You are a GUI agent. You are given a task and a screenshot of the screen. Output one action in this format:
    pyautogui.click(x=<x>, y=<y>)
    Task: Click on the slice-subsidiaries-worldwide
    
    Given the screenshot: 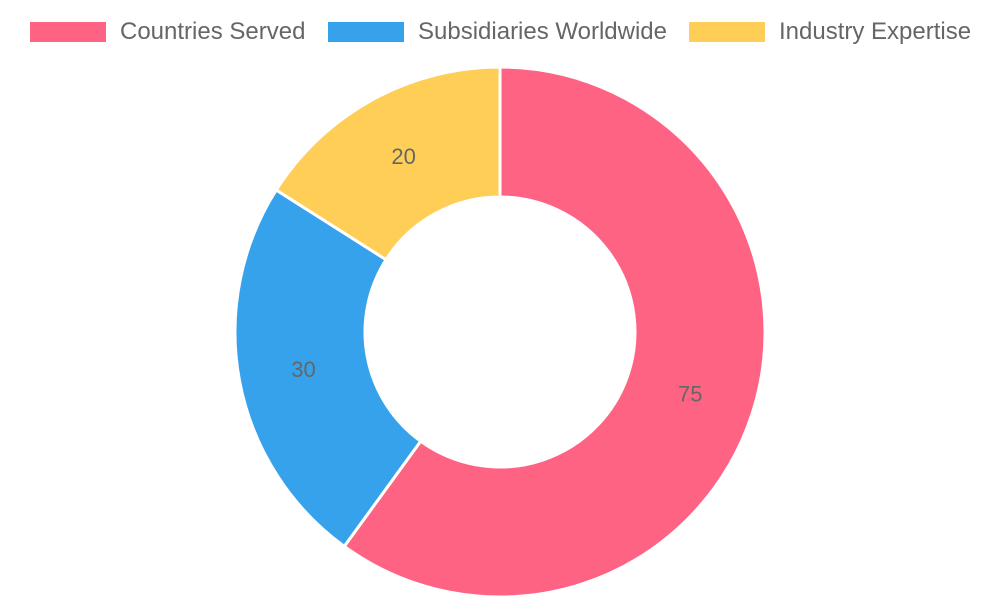 What is the action you would take?
    pyautogui.click(x=328, y=368)
    